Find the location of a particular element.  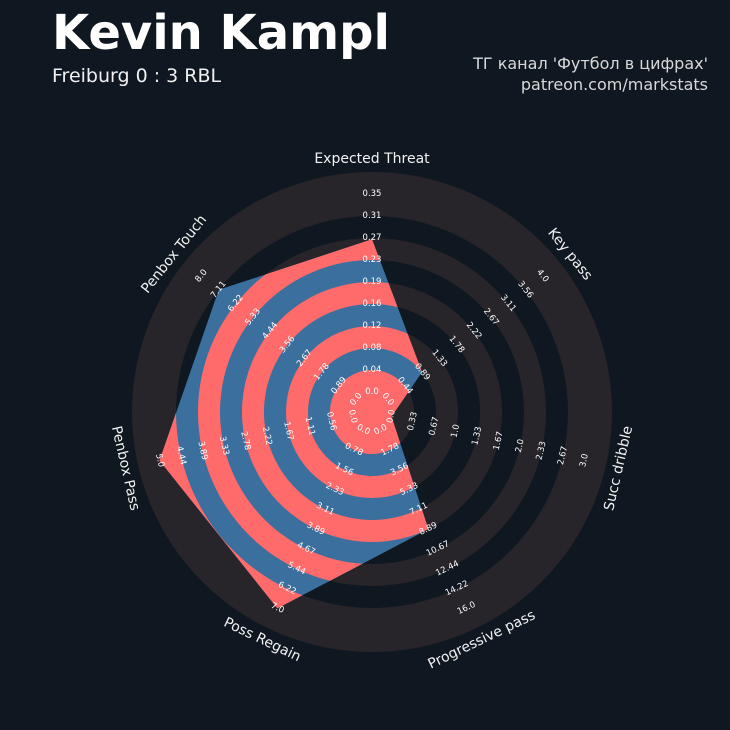

tick-label: 4.44 is located at coordinates (181, 455).